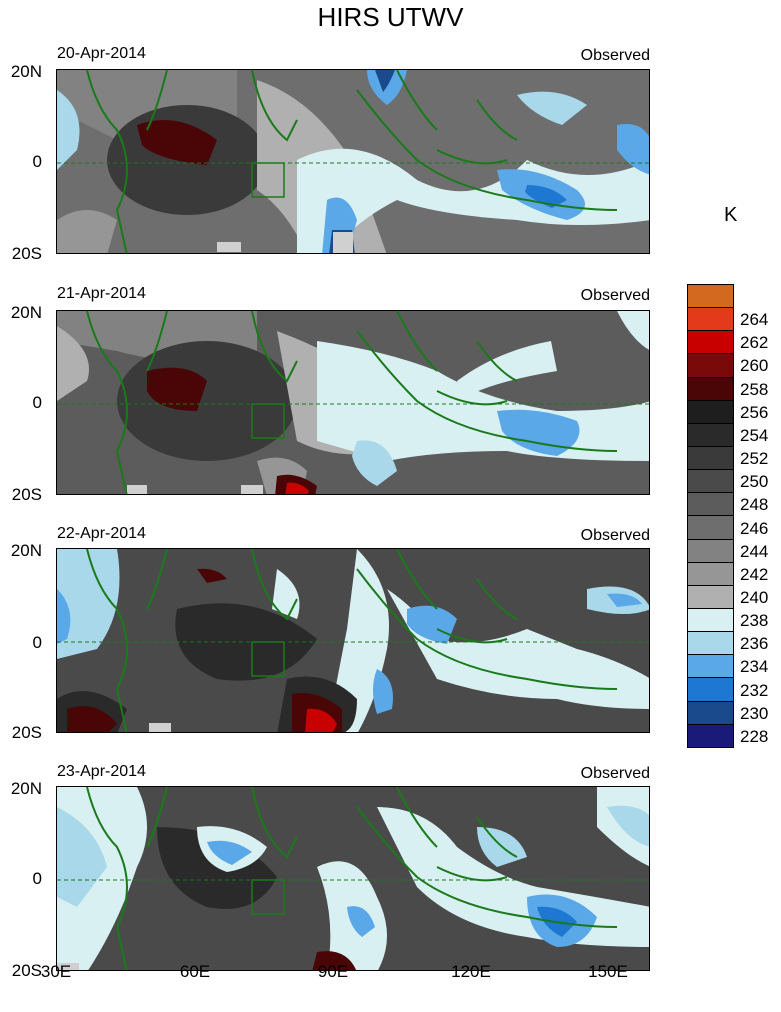  Describe the element at coordinates (26, 550) in the screenshot. I see `panel-3-lat-20n: 20N` at that location.